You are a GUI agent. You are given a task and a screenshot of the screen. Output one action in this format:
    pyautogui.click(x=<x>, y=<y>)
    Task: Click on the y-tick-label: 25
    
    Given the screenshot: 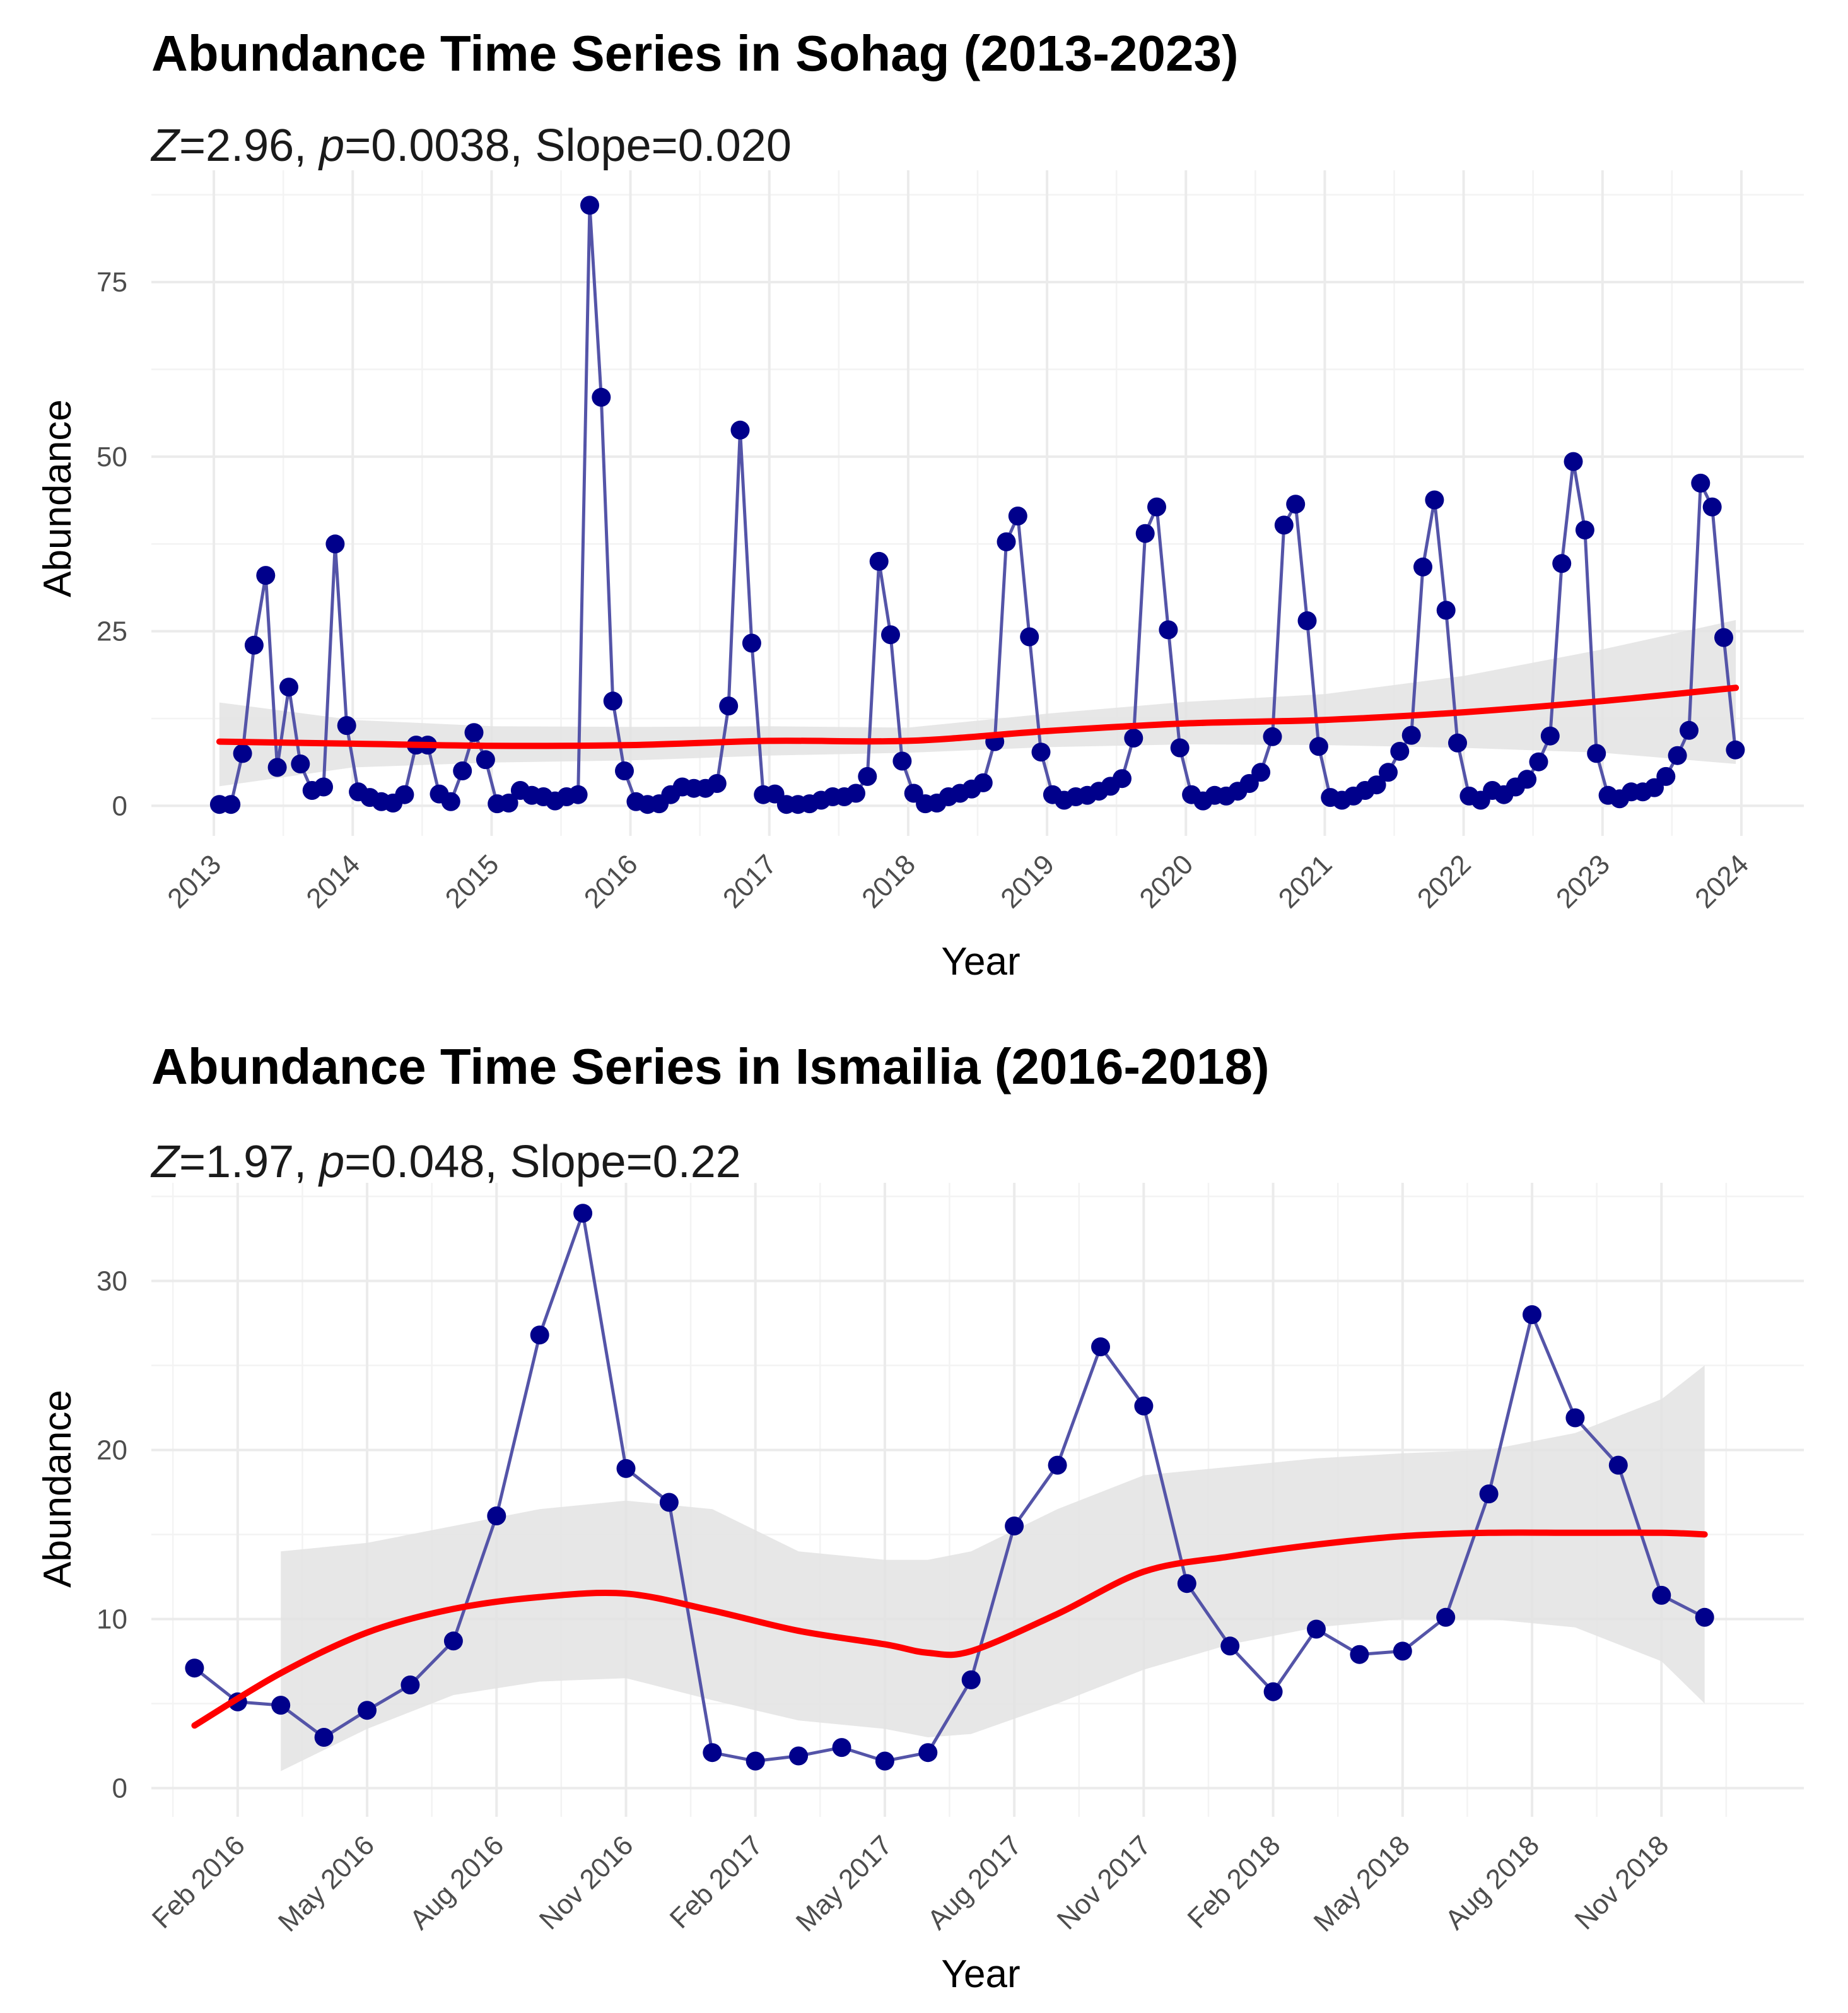 What is the action you would take?
    pyautogui.click(x=111, y=631)
    